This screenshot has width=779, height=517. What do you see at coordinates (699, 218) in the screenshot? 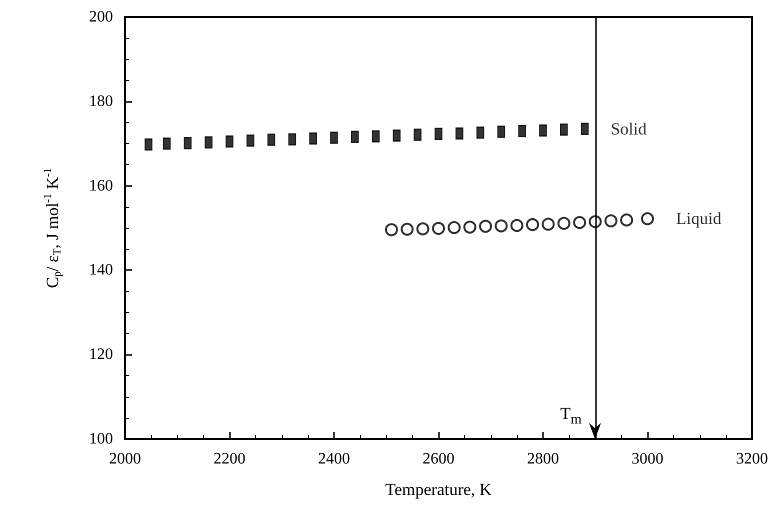
I see `series-label: Liquid` at bounding box center [699, 218].